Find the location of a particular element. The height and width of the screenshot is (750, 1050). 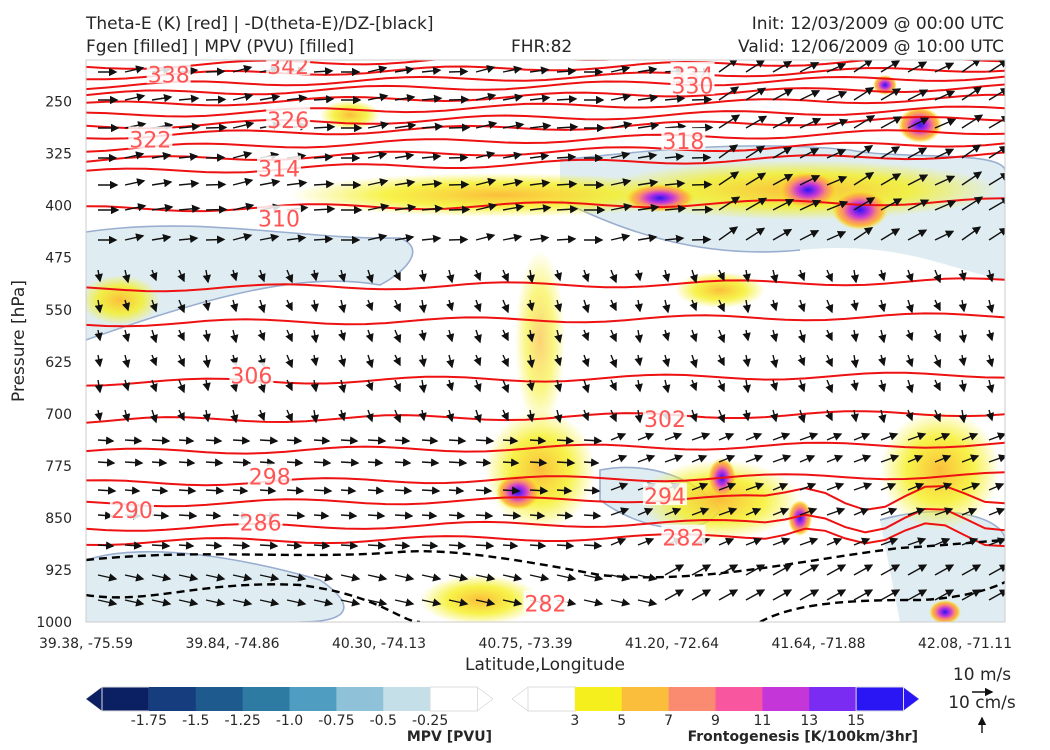

theta-e-line is located at coordinates (545, 78).